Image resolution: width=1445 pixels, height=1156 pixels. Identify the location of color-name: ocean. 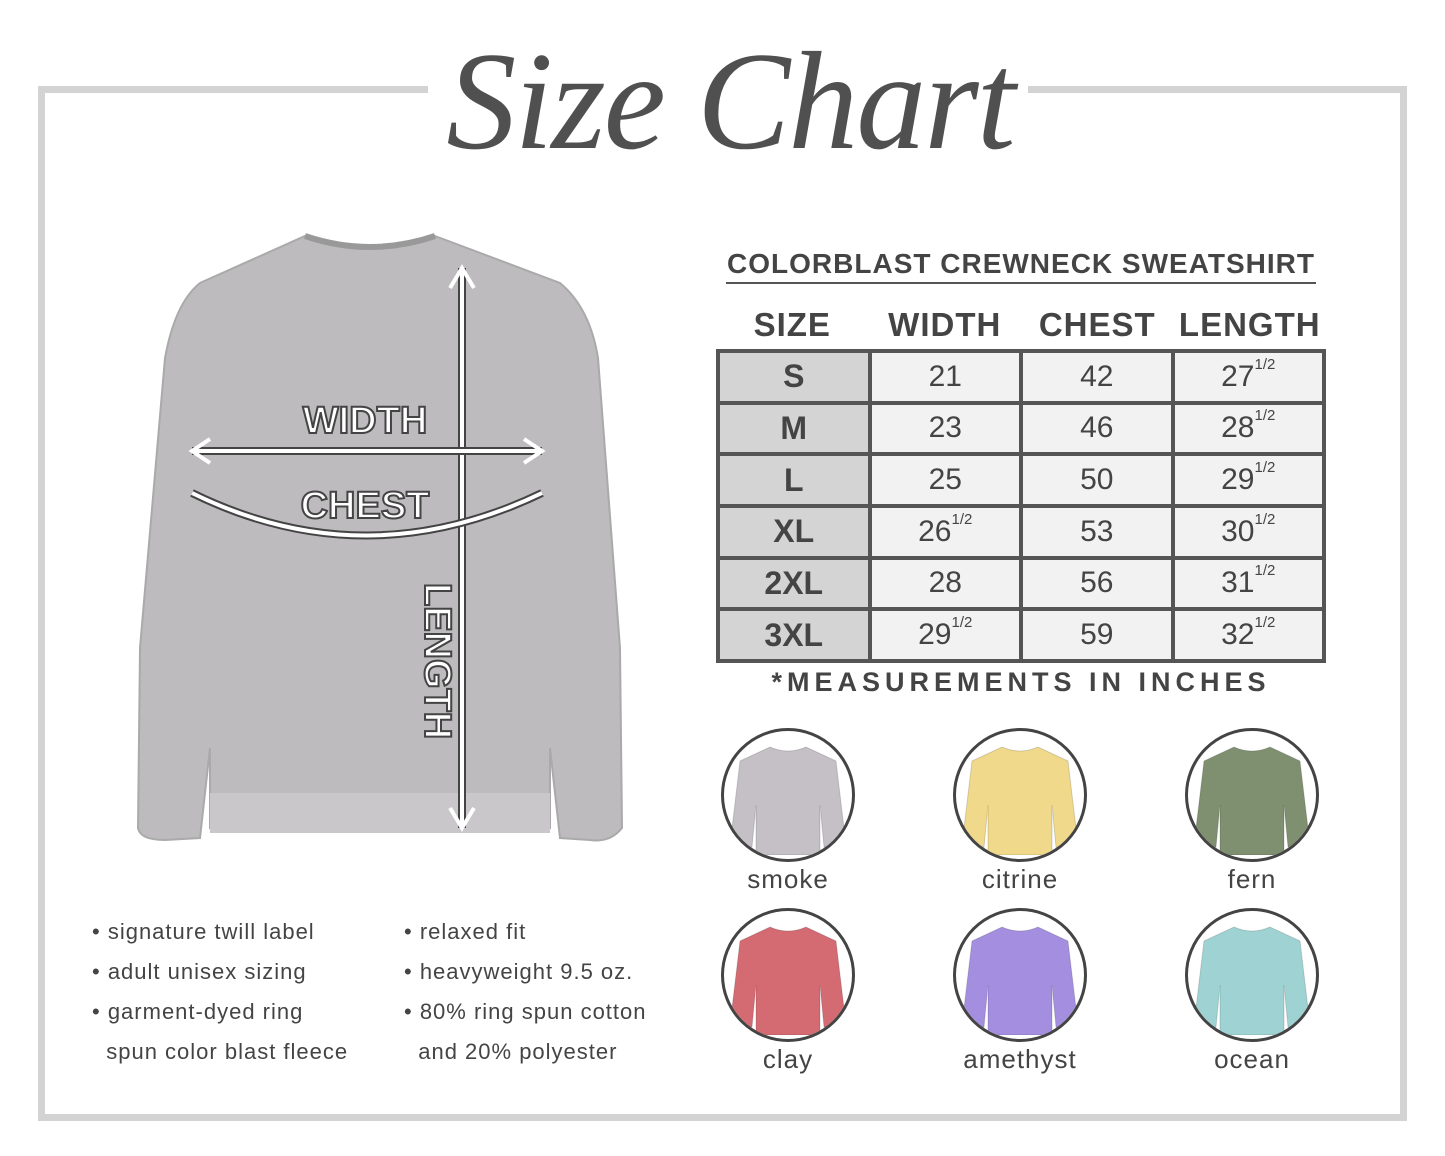
(1252, 1059).